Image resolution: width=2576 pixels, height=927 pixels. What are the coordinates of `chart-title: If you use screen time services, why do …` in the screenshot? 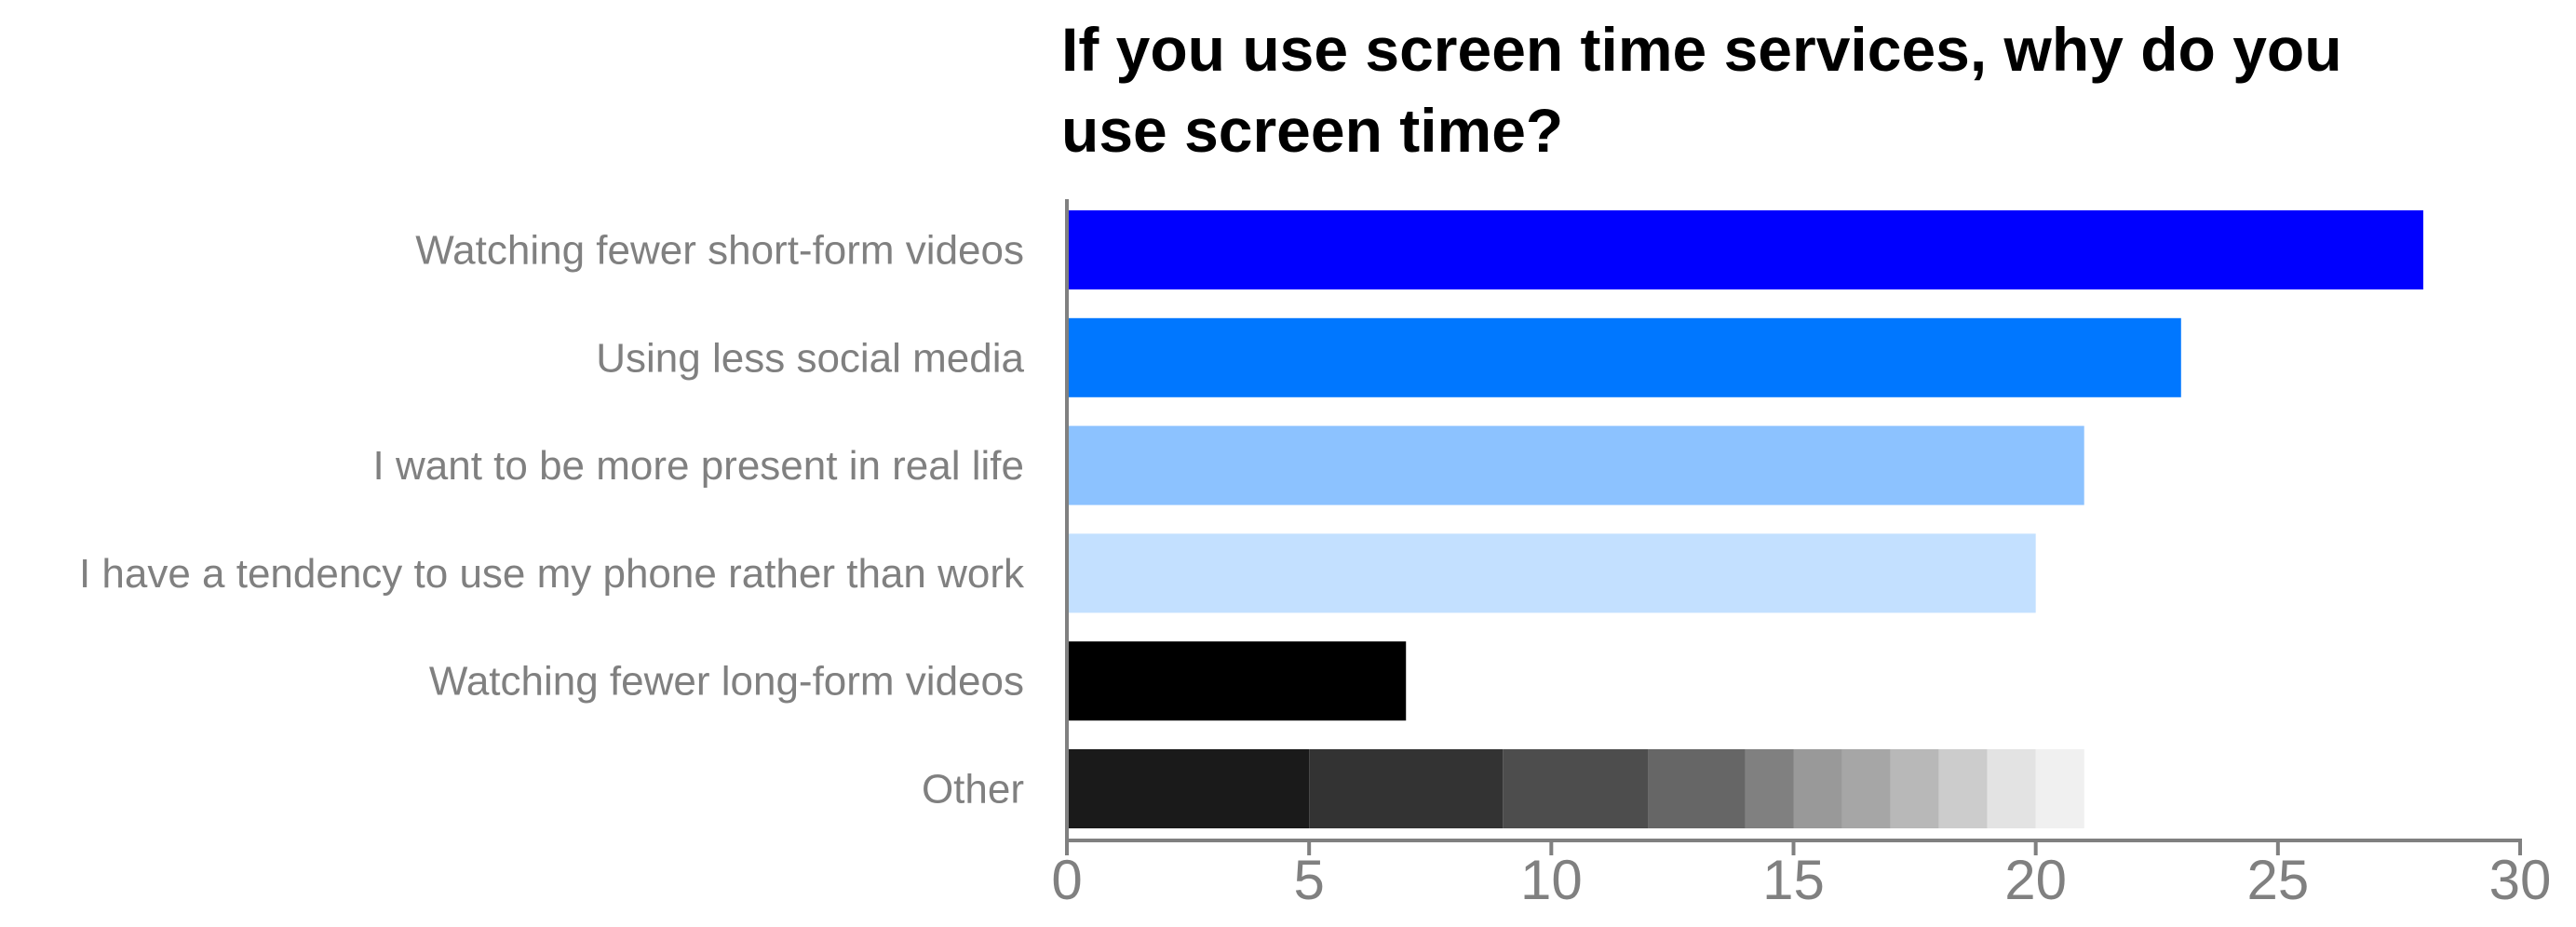 It's located at (1710, 90).